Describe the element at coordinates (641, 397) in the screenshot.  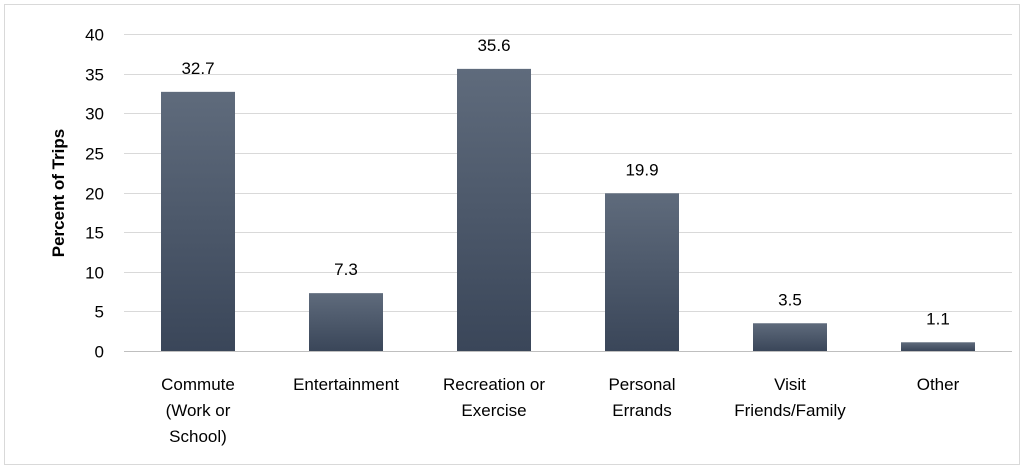
I see `x-category-label: Personal Errands` at that location.